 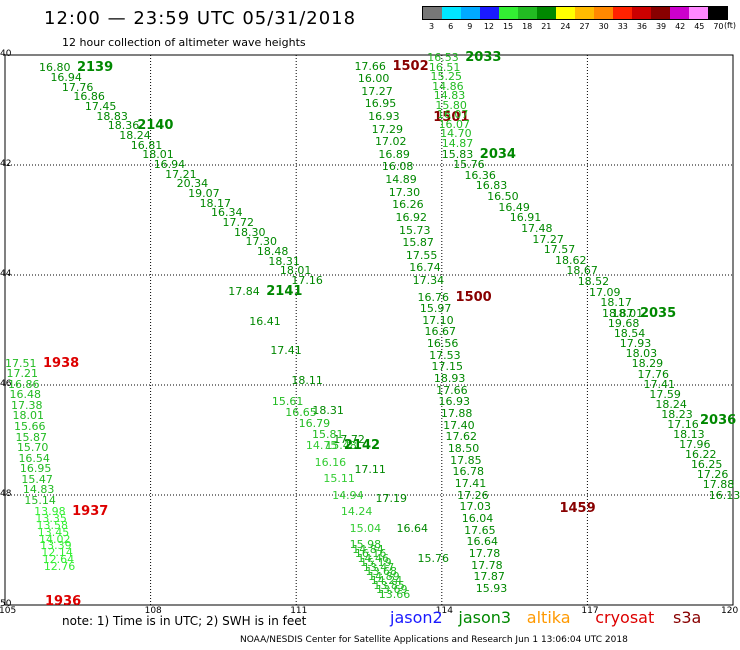 I want to click on swh-value: 16.67, so click(x=440, y=332).